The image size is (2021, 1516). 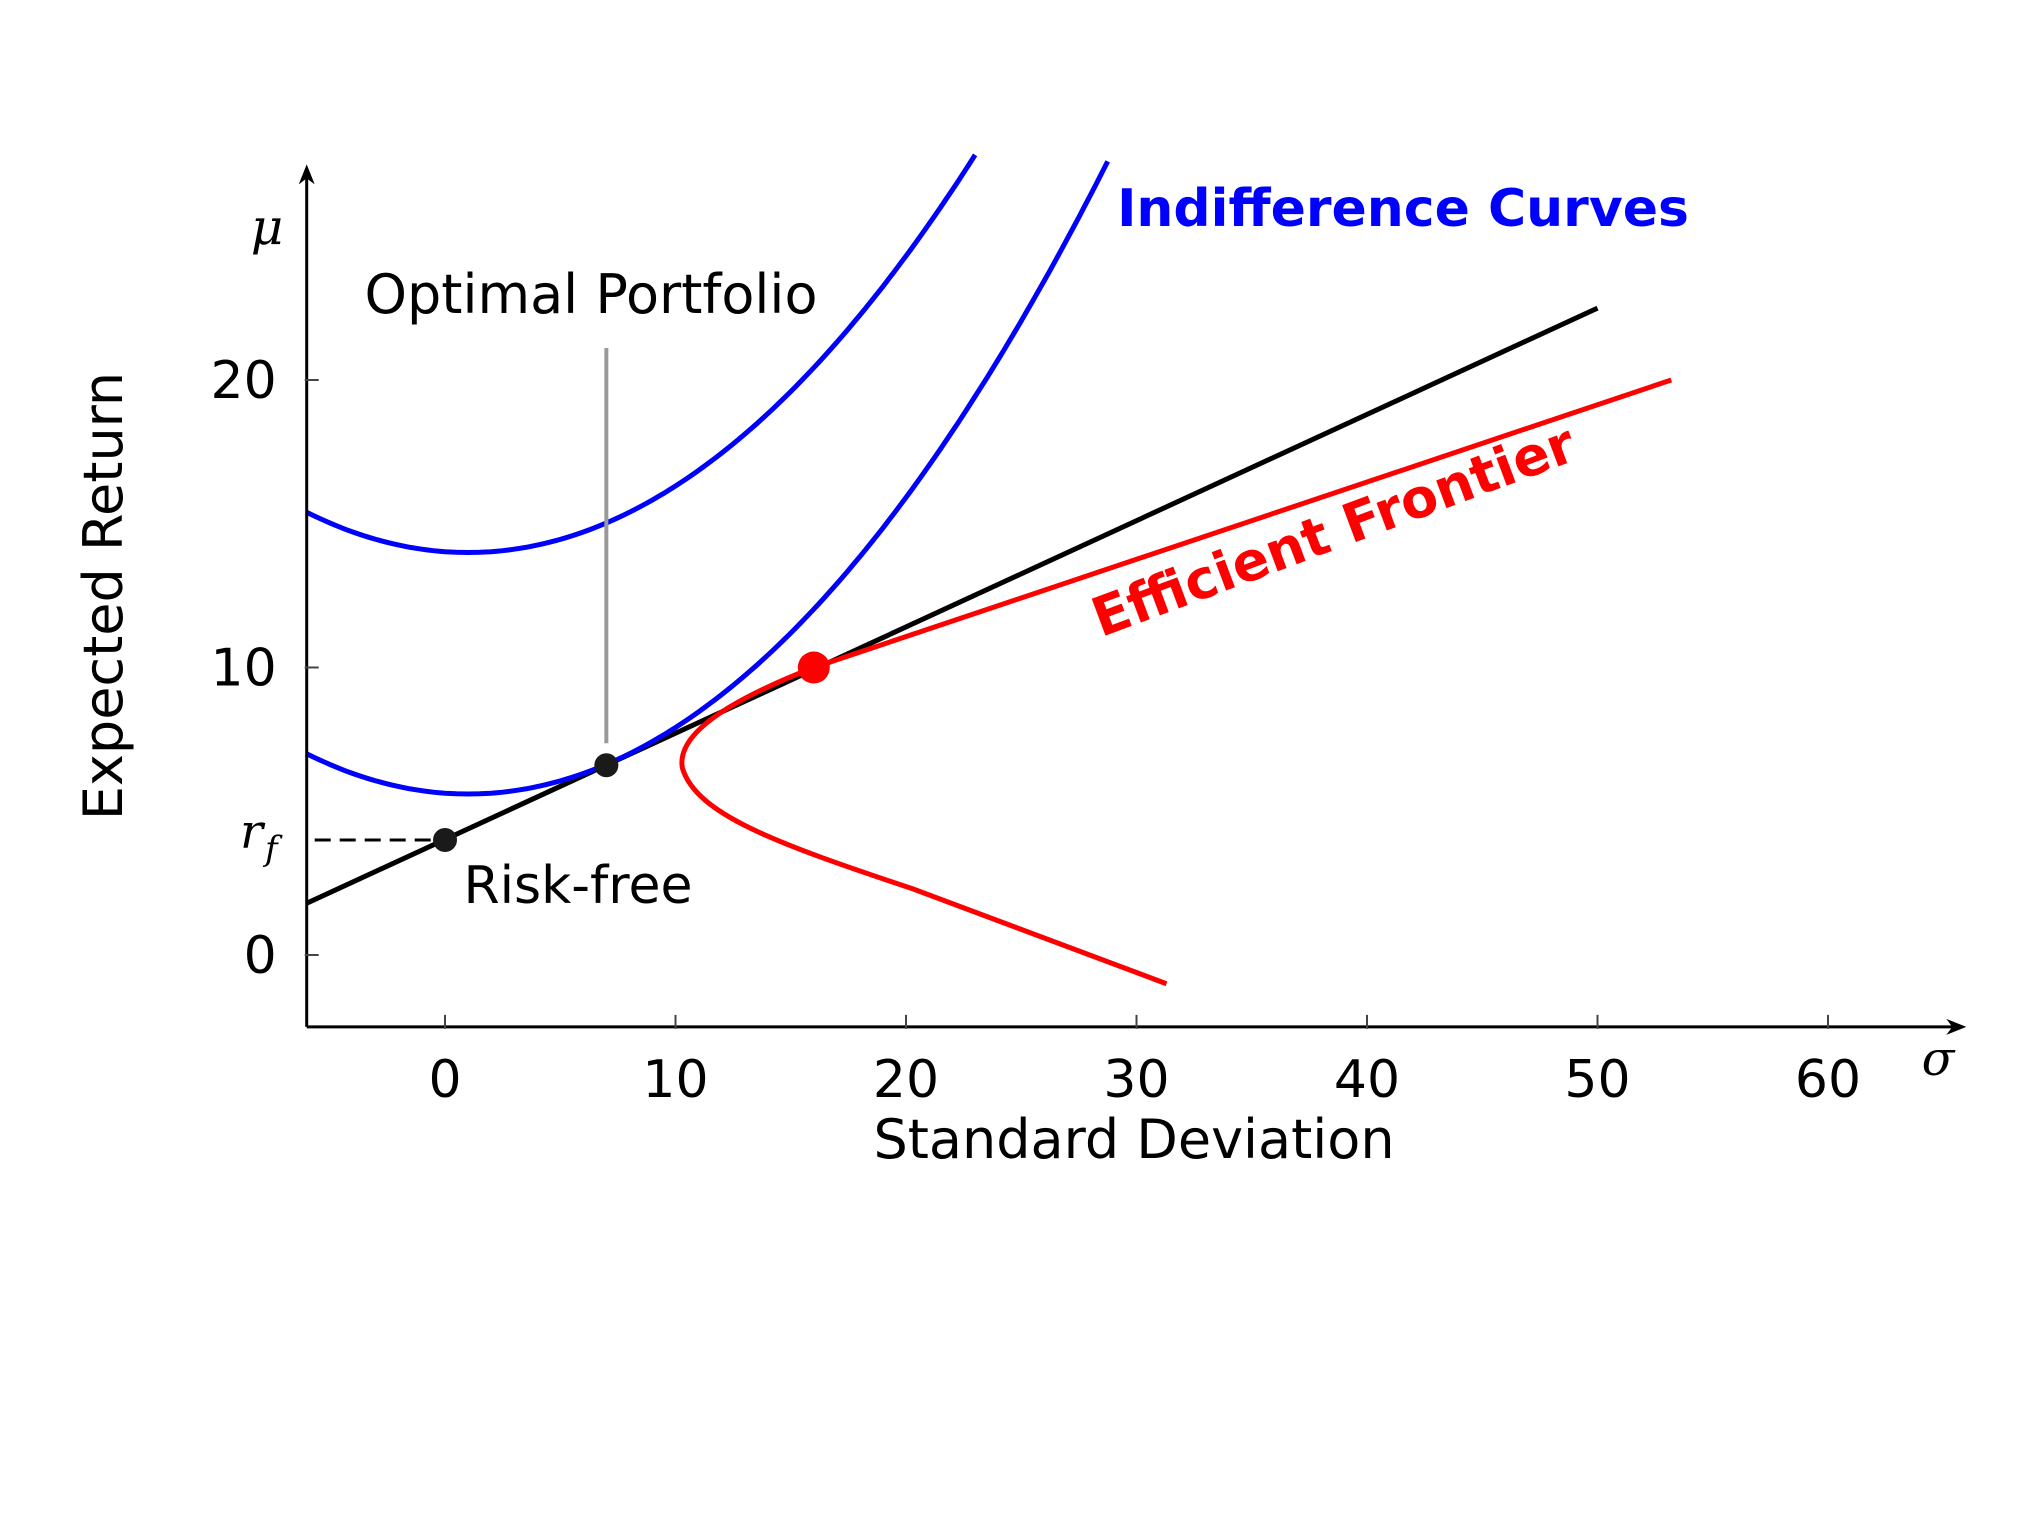 What do you see at coordinates (306, 174) in the screenshot?
I see `y-axis-arrow` at bounding box center [306, 174].